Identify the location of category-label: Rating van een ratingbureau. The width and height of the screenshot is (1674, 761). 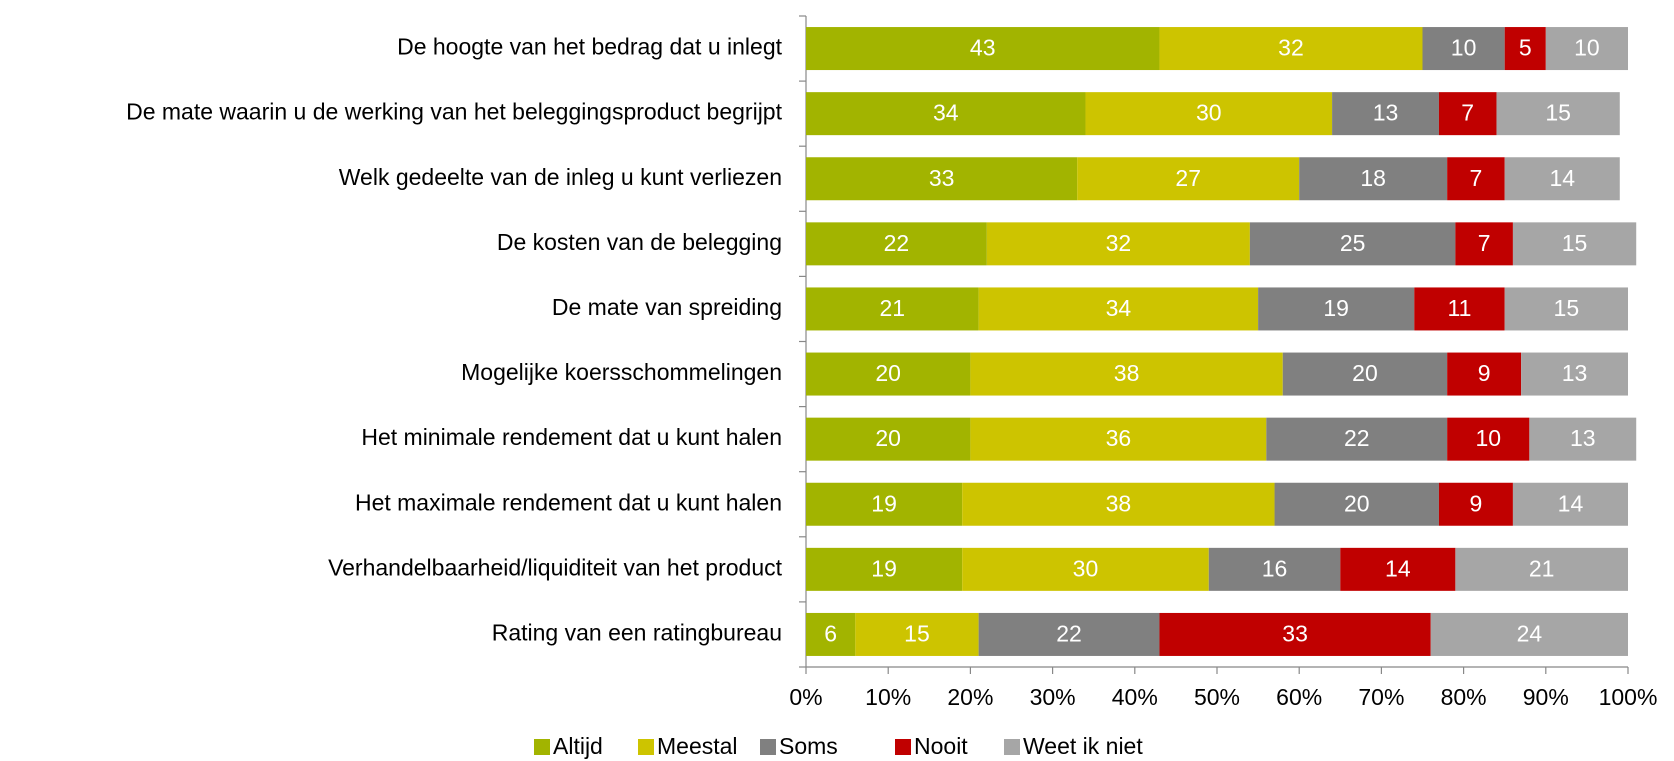
(637, 633).